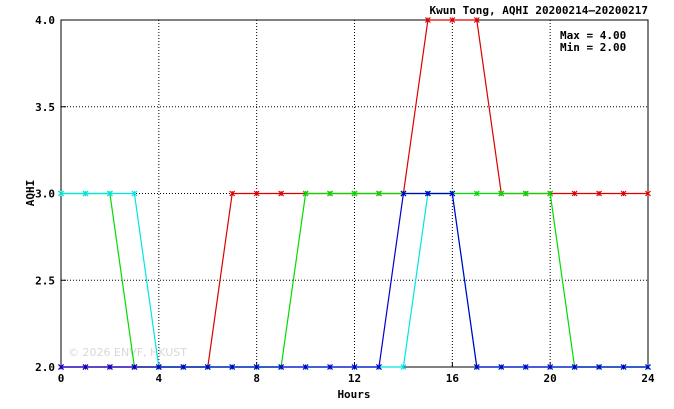 This screenshot has height=409, width=674. What do you see at coordinates (593, 35) in the screenshot?
I see `max-label: Max = 4.00` at bounding box center [593, 35].